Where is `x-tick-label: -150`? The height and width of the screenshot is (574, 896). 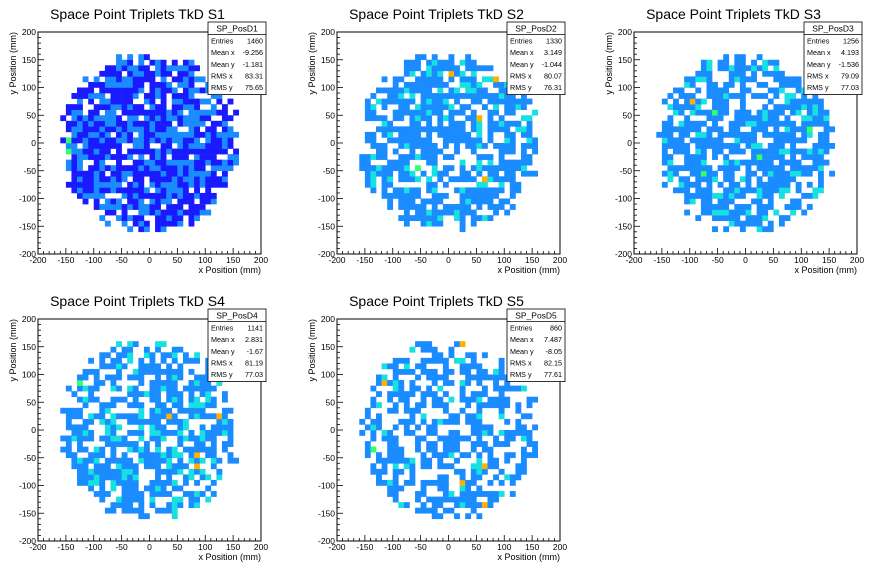 x-tick-label: -150 is located at coordinates (364, 547).